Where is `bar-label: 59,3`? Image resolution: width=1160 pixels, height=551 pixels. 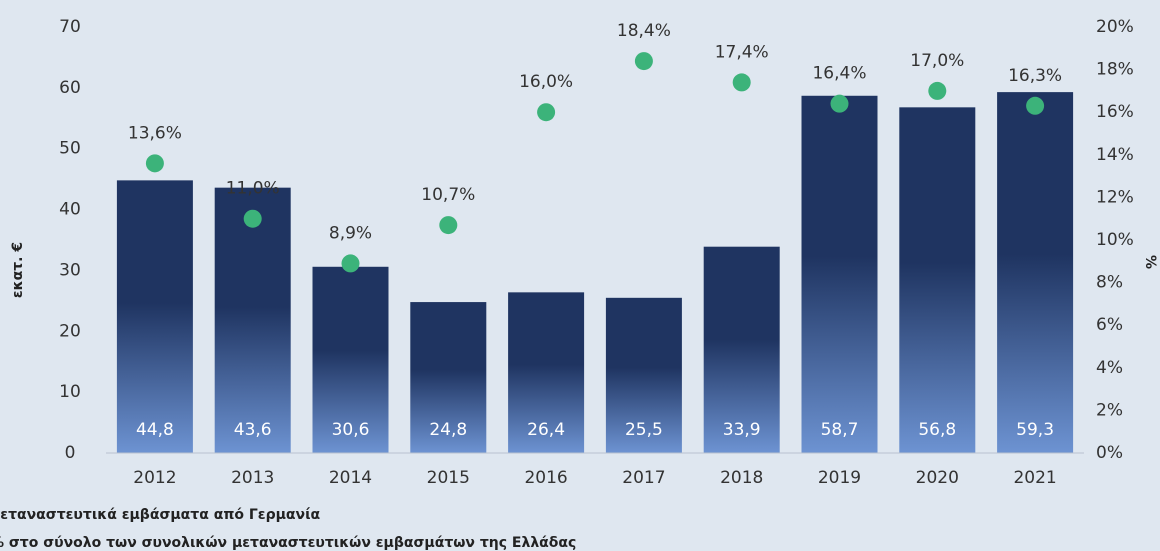 bar-label: 59,3 is located at coordinates (1035, 430).